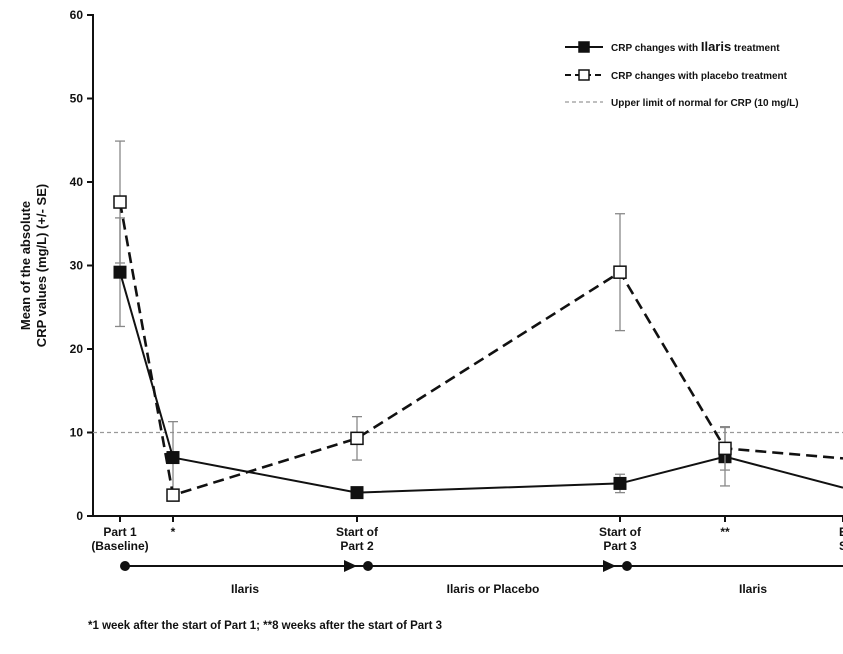  Describe the element at coordinates (705, 103) in the screenshot. I see `legend-label: Upper limit of normal for CRP (10 mg/L)` at that location.